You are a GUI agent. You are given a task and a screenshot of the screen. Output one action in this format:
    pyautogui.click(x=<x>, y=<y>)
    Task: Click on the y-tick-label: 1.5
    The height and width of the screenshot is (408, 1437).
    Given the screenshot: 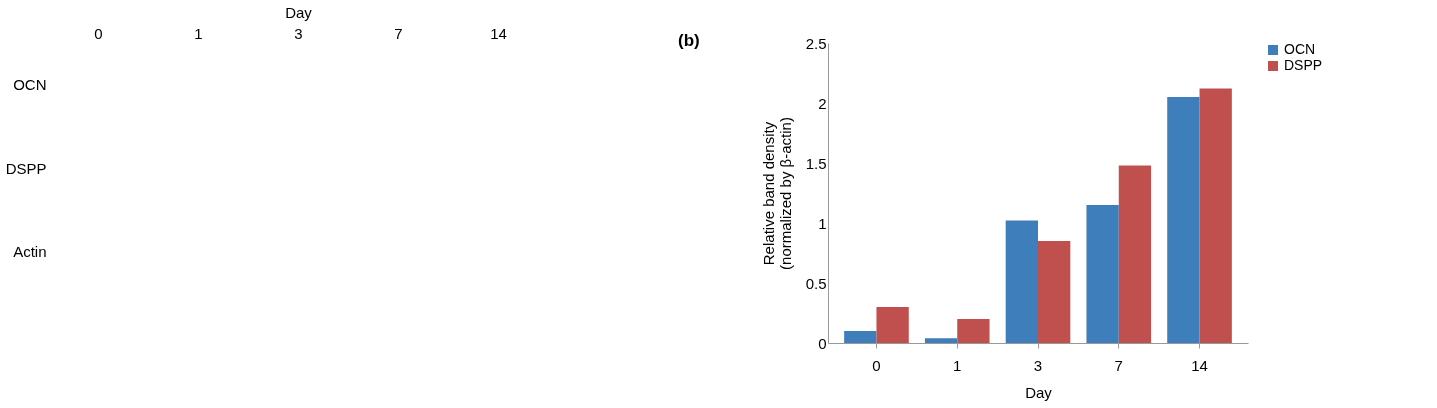 What is the action you would take?
    pyautogui.click(x=816, y=163)
    